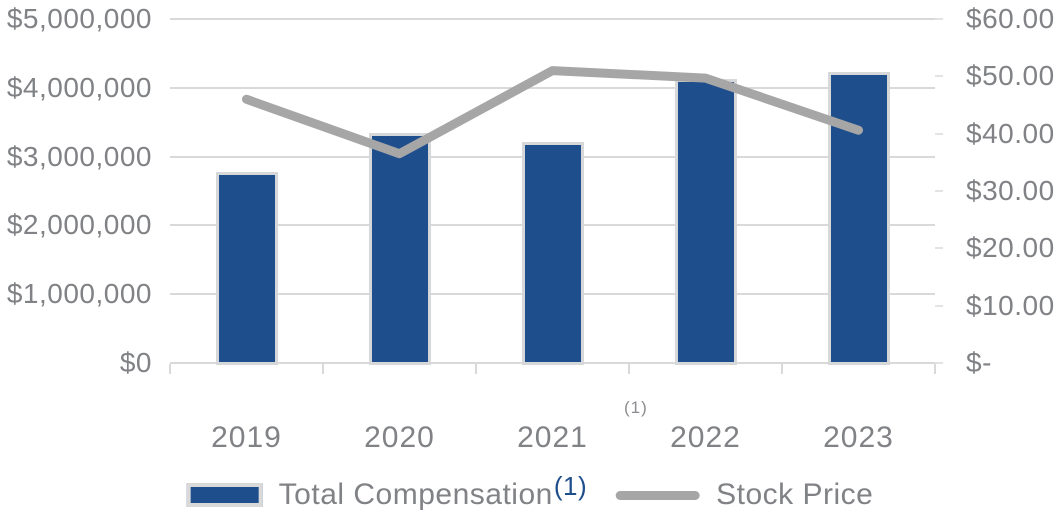 The image size is (1060, 525). I want to click on stock-price-line, so click(552, 112).